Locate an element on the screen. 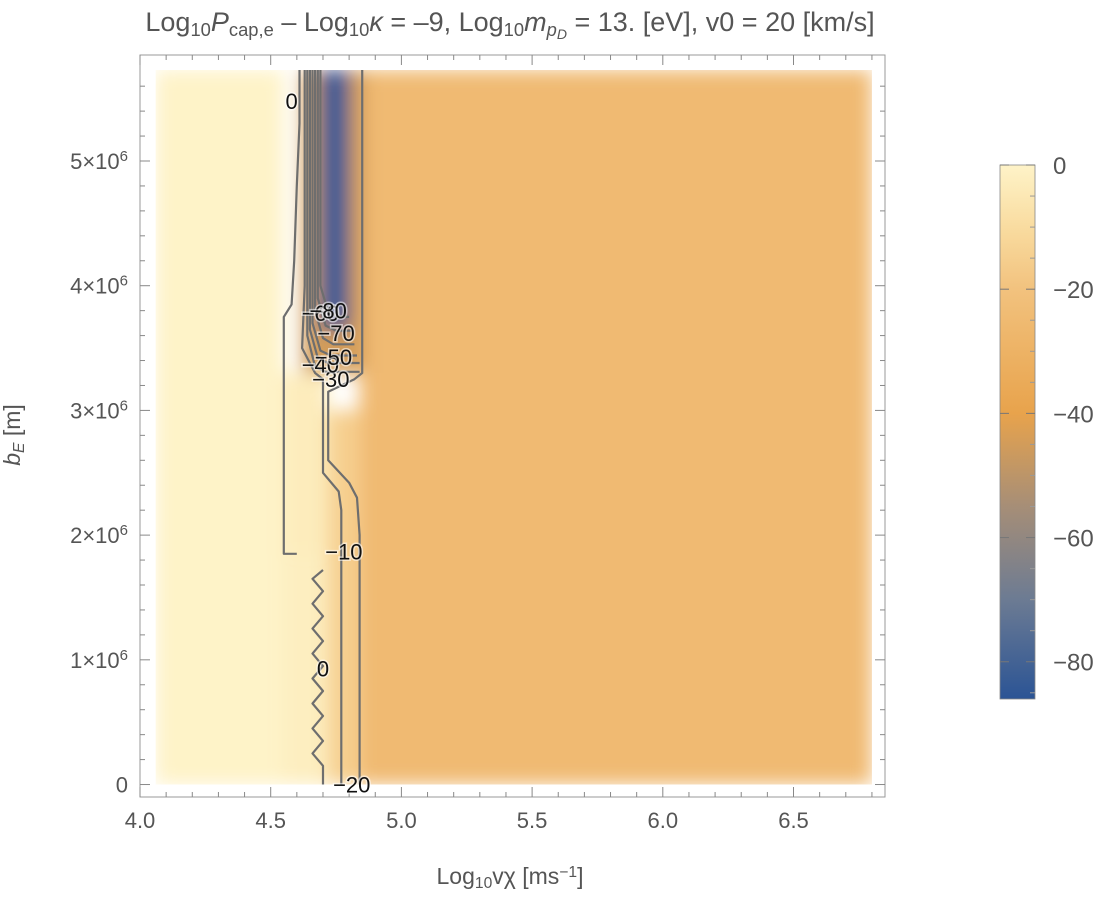 The height and width of the screenshot is (899, 1115). x-tick-label: 5.5 is located at coordinates (532, 820).